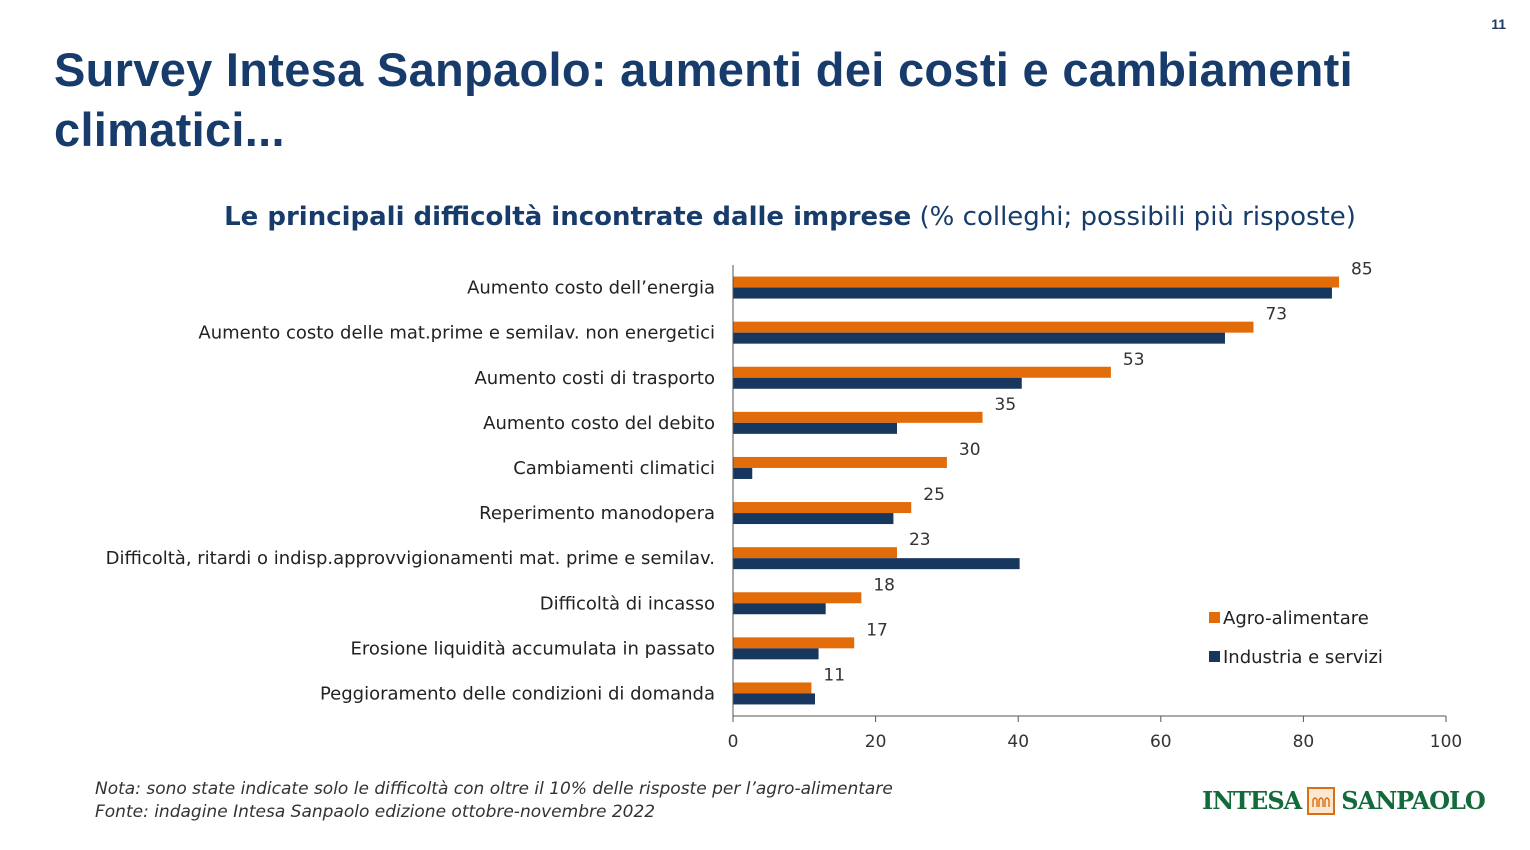 Image resolution: width=1530 pixels, height=850 pixels. Describe the element at coordinates (599, 423) in the screenshot. I see `category-label: Aumento costo del debito` at that location.